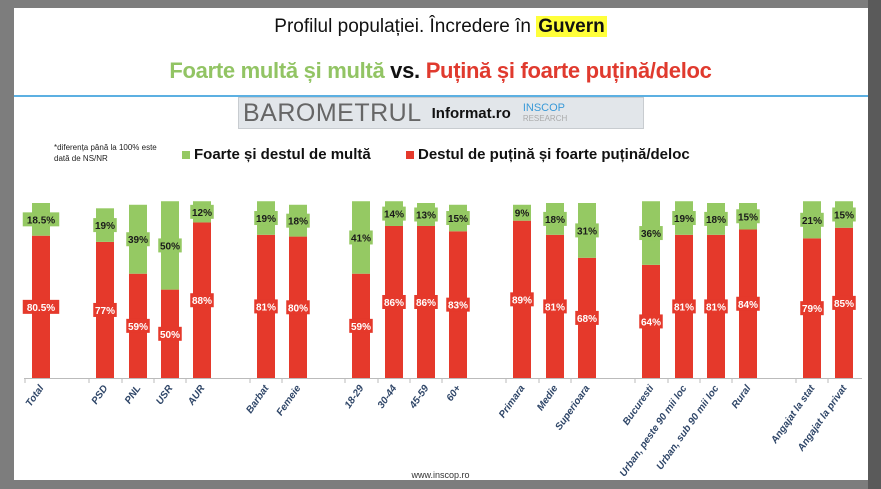 This screenshot has width=881, height=489. What do you see at coordinates (874, 244) in the screenshot?
I see `window-edge` at bounding box center [874, 244].